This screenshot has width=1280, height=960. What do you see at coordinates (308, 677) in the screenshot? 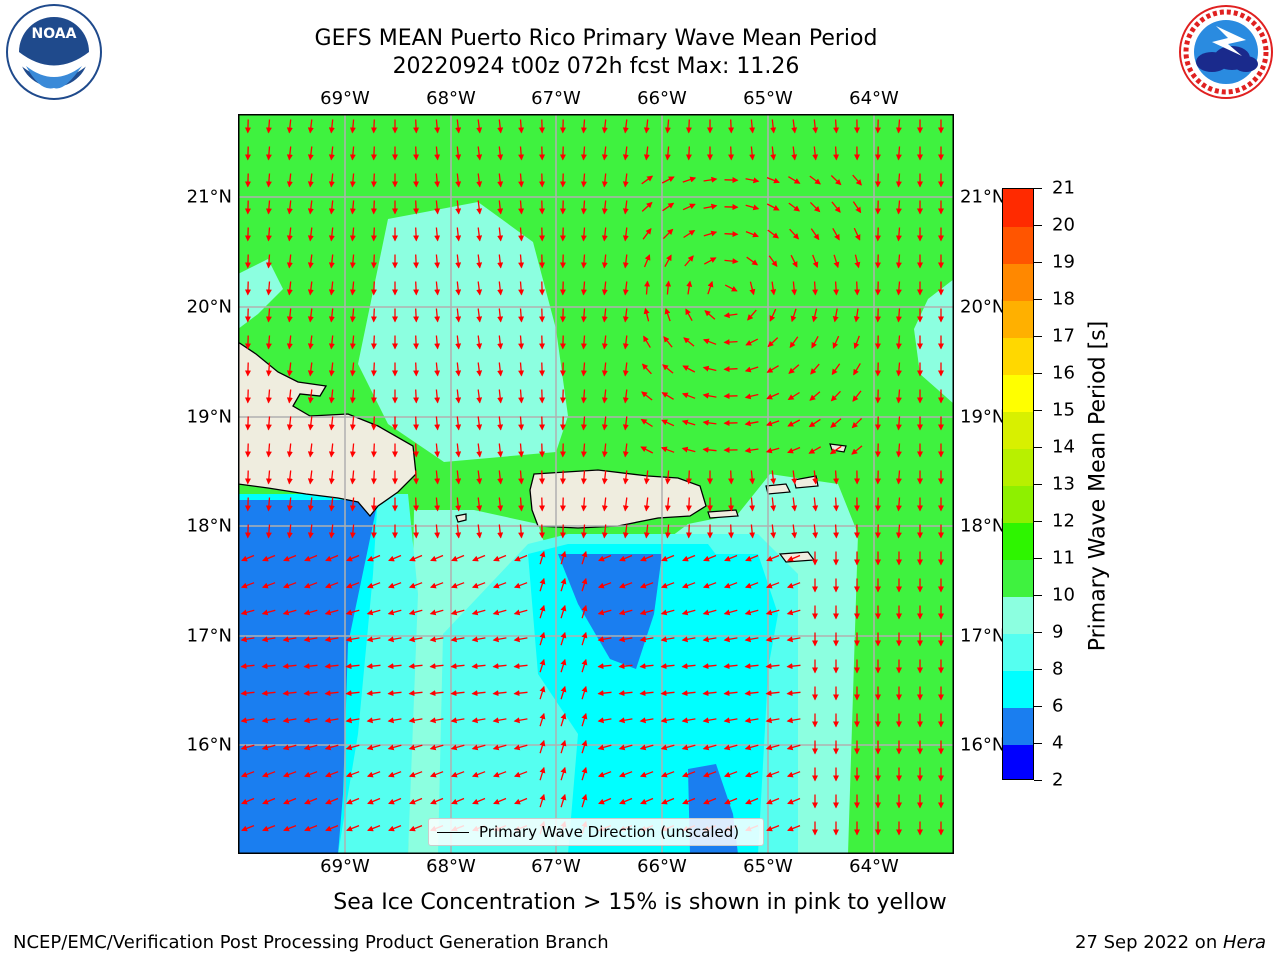
I see `period-band-4-6-west` at bounding box center [308, 677].